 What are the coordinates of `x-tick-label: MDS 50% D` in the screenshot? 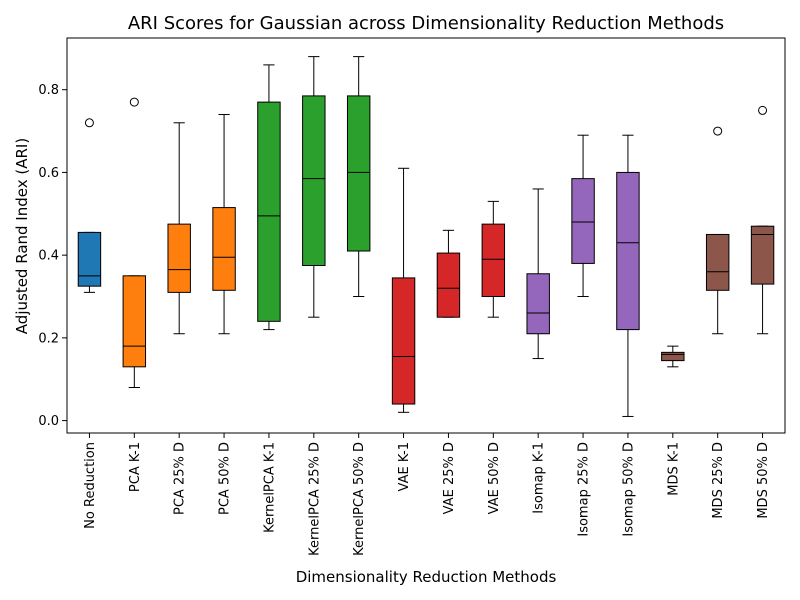 It's located at (763, 480).